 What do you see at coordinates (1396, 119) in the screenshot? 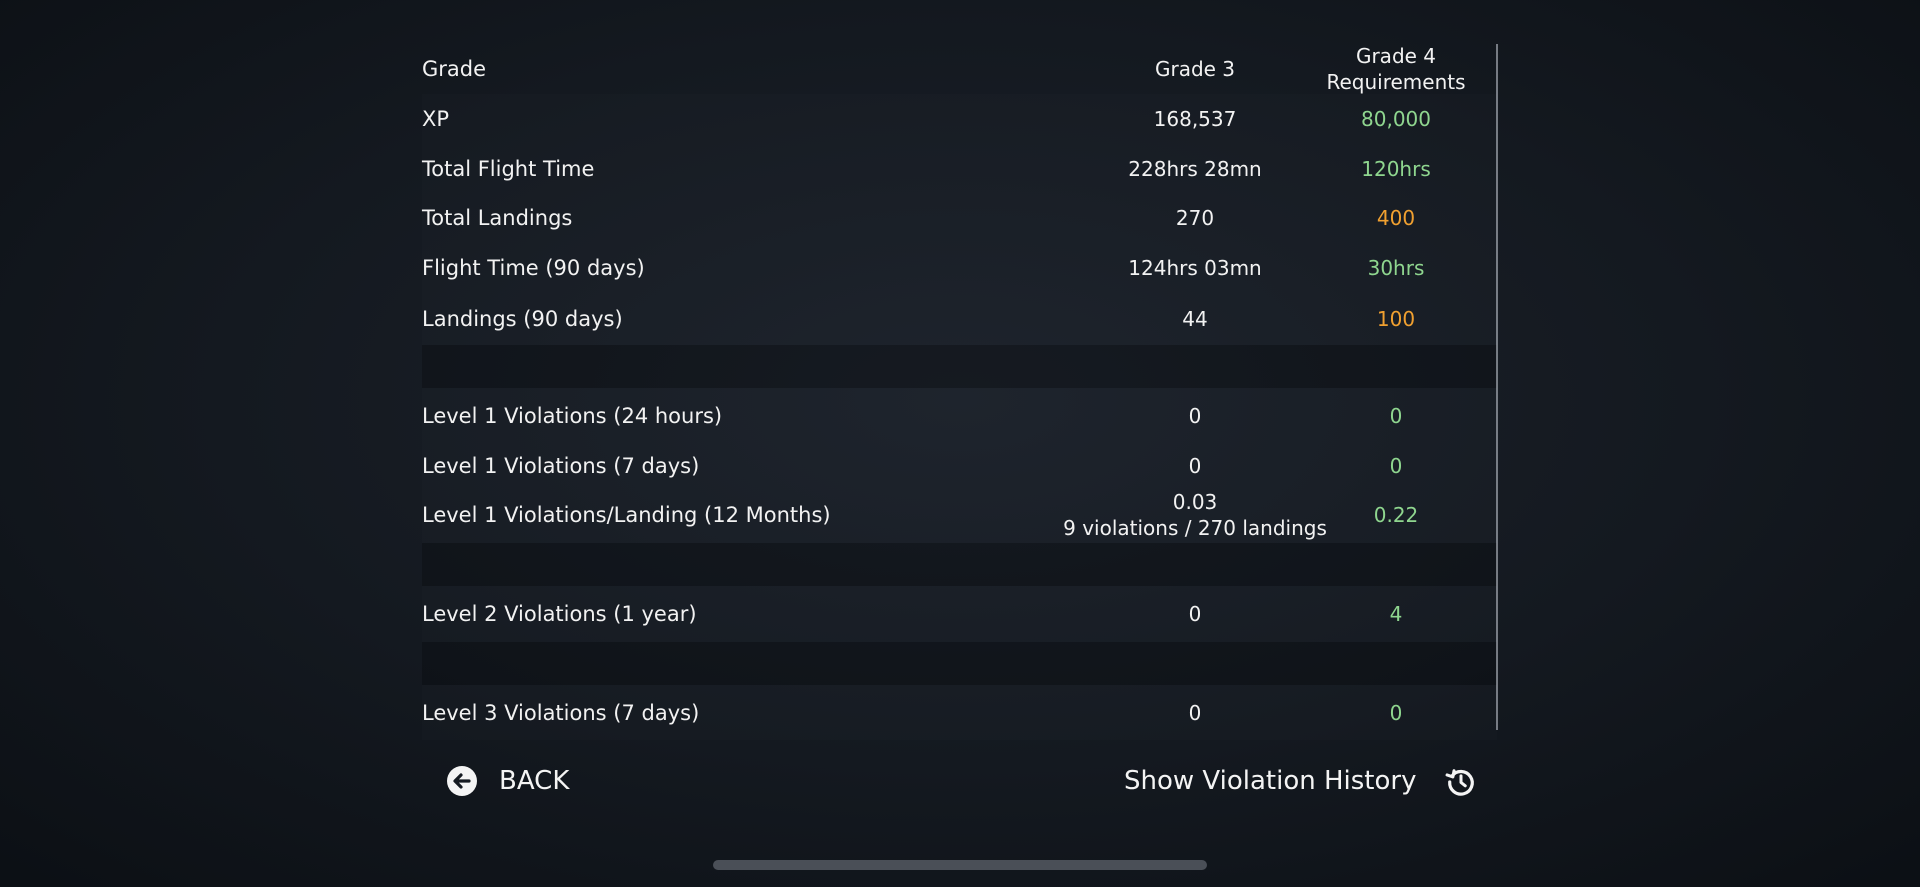
I see `row-required-value: 80,000` at bounding box center [1396, 119].